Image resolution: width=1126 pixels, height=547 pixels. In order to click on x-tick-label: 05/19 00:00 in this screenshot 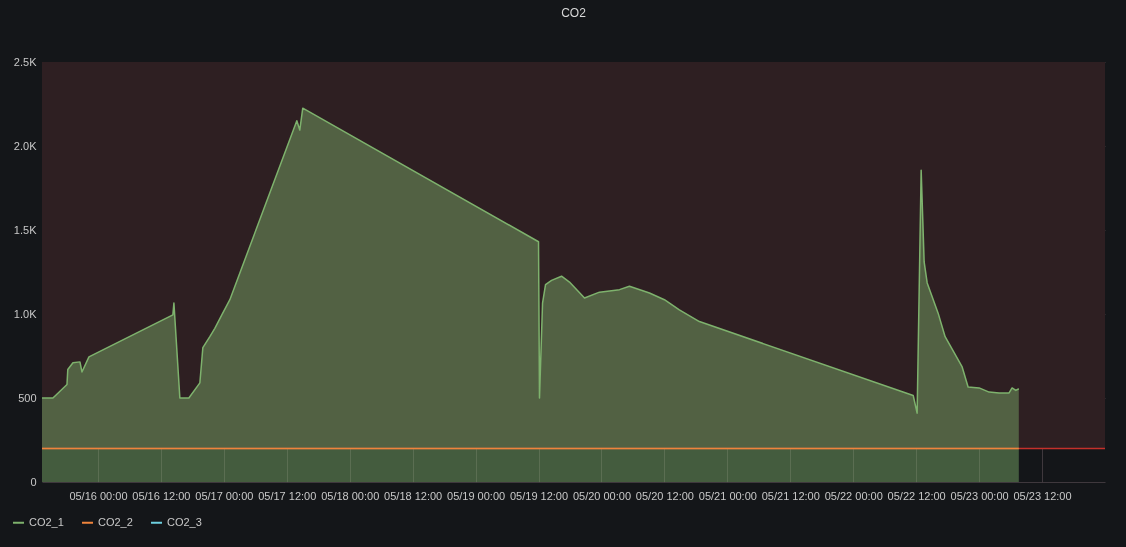, I will do `click(476, 495)`.